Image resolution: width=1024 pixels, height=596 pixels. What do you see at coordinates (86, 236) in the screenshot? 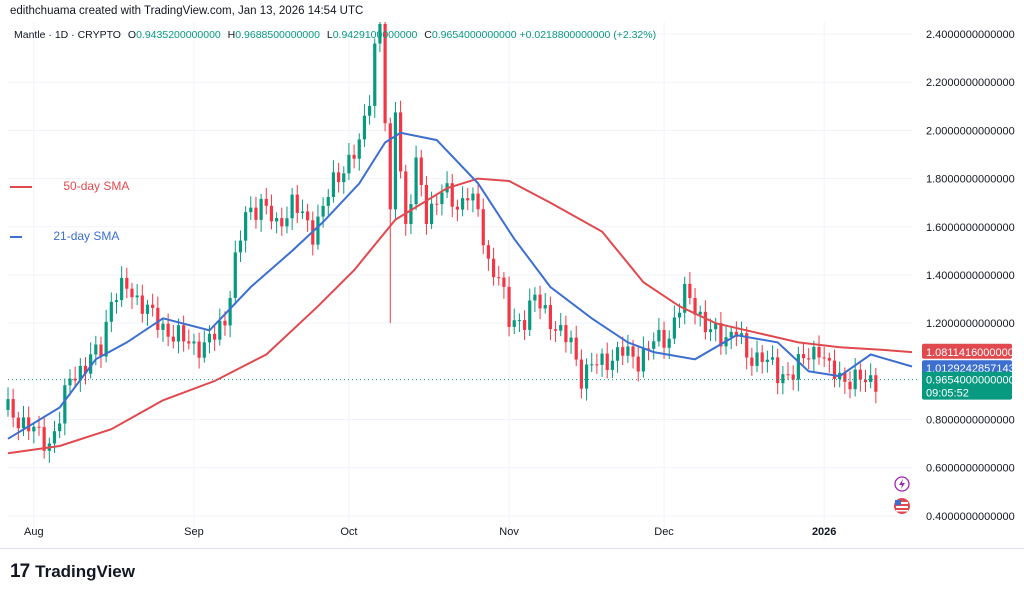
I see `sma21-legend-label: 21-day SMA` at bounding box center [86, 236].